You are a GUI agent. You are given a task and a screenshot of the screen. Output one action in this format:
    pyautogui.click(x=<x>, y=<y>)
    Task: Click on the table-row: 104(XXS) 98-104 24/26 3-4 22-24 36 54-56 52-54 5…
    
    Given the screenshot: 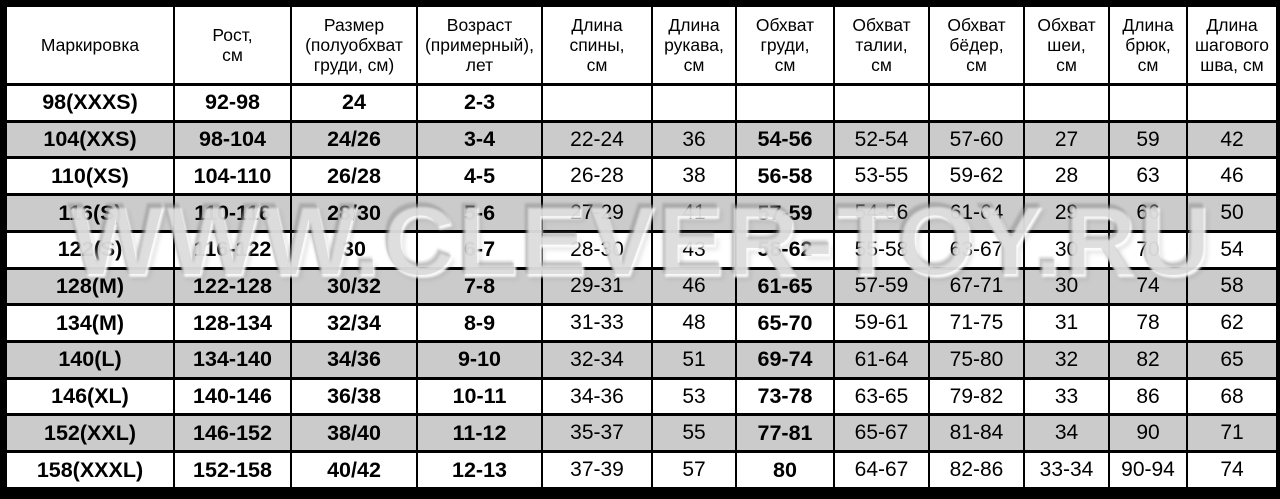 What is the action you would take?
    pyautogui.click(x=641, y=139)
    